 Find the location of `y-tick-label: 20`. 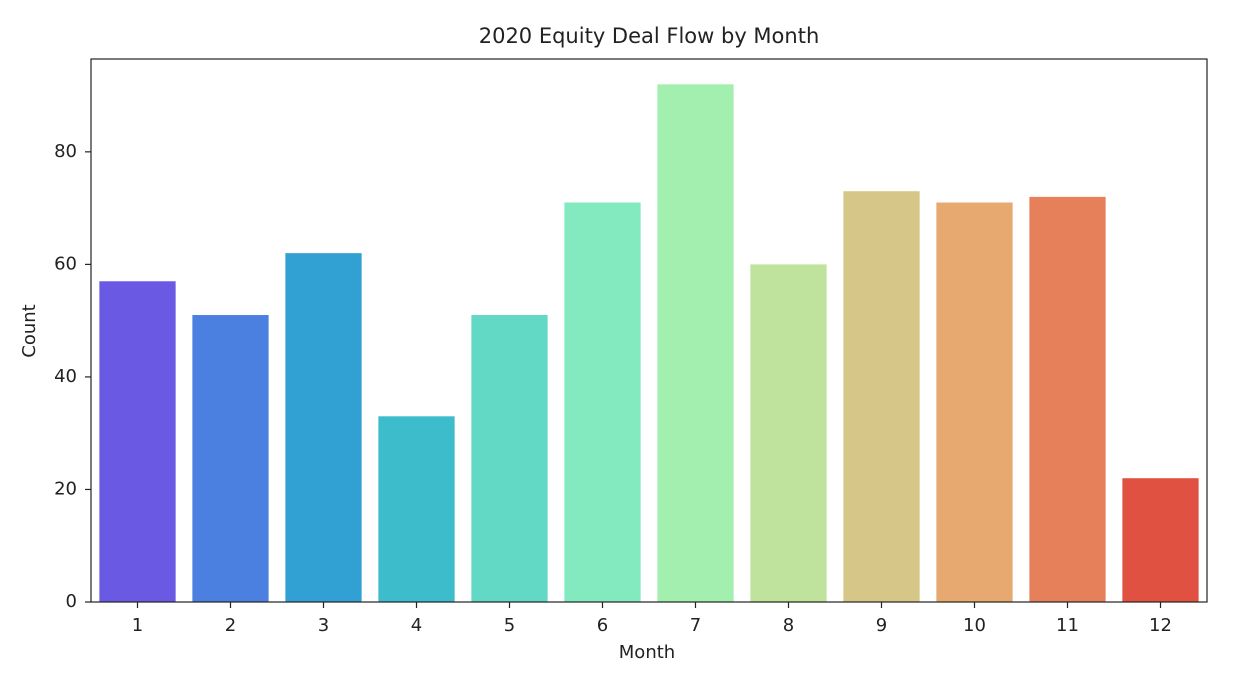

y-tick-label: 20 is located at coordinates (65, 488).